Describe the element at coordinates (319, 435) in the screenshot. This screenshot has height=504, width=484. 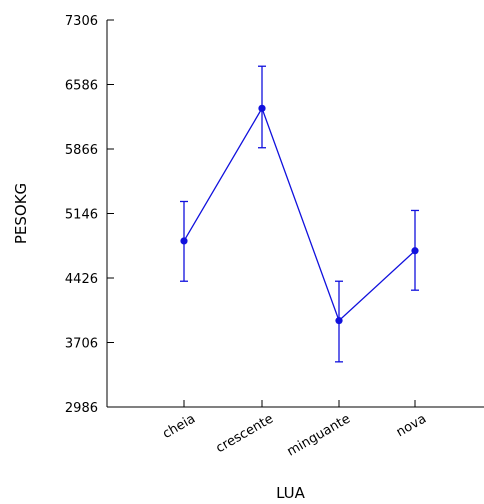
I see `x-tick-label: minguante` at that location.